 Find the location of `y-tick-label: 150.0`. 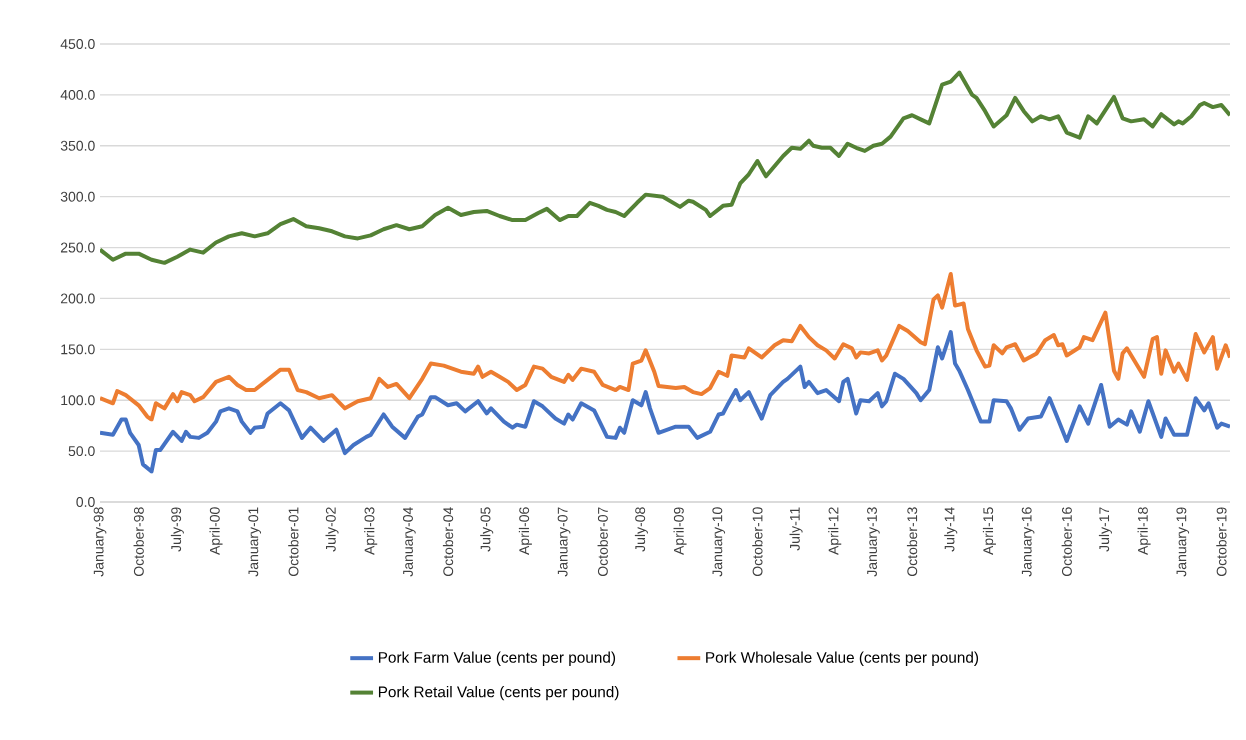

y-tick-label: 150.0 is located at coordinates (78, 349).